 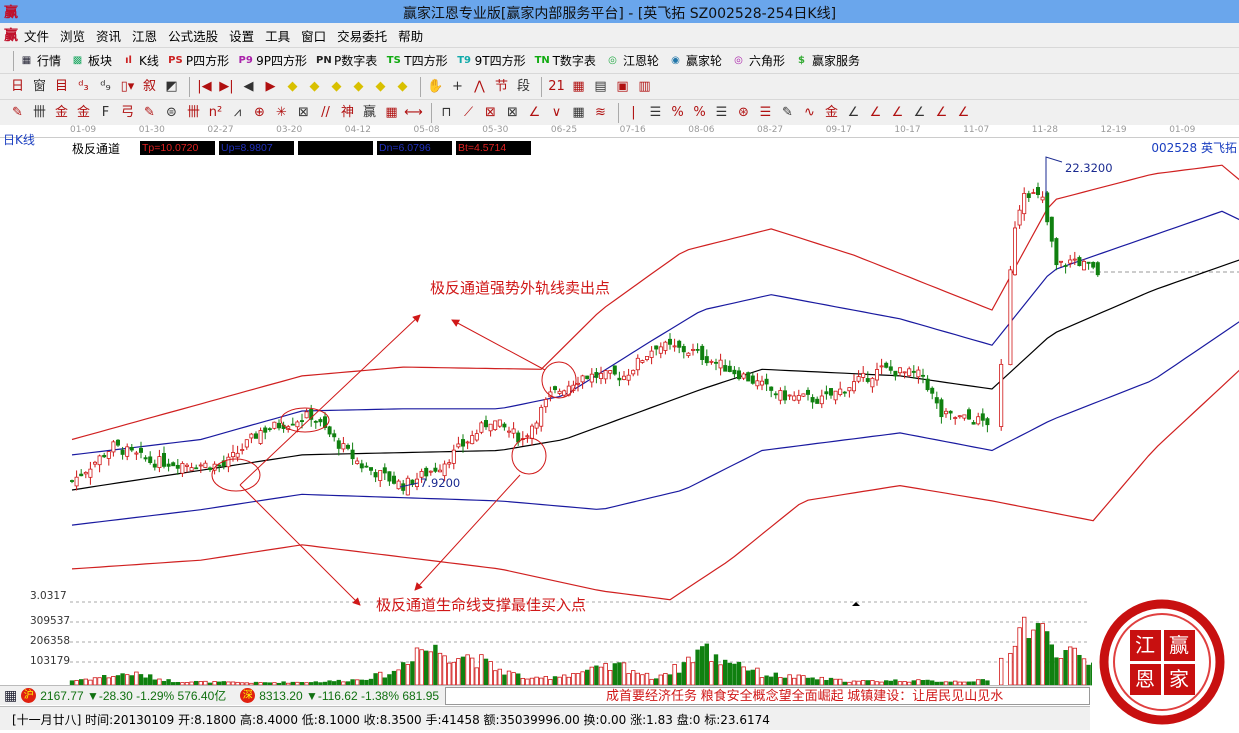 I want to click on toolbar-tool-icon: //, so click(x=325, y=112).